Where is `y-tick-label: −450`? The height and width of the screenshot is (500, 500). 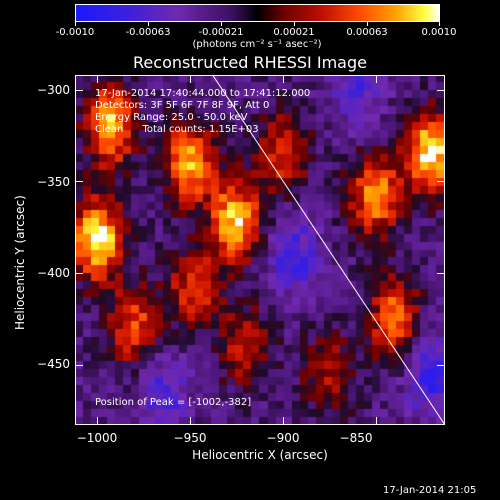
y-tick-label: −450 is located at coordinates (53, 364).